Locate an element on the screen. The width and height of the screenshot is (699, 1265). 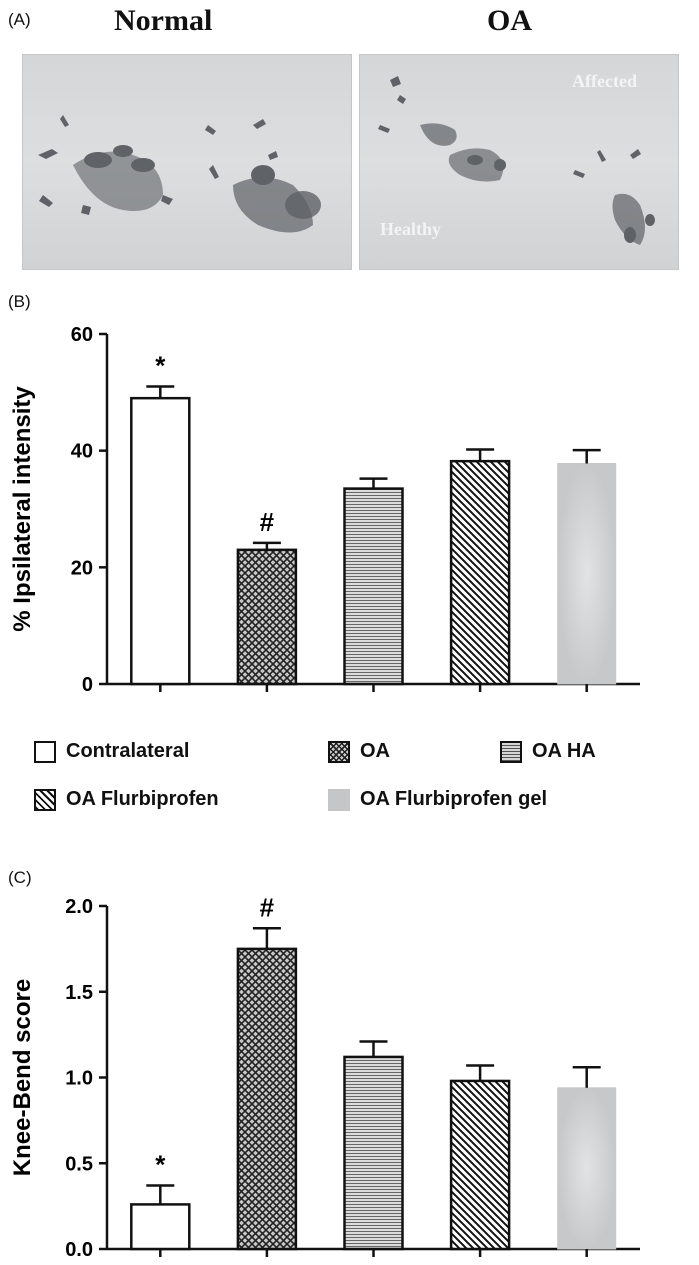
y-tick-label: 0.0 is located at coordinates (79, 1250).